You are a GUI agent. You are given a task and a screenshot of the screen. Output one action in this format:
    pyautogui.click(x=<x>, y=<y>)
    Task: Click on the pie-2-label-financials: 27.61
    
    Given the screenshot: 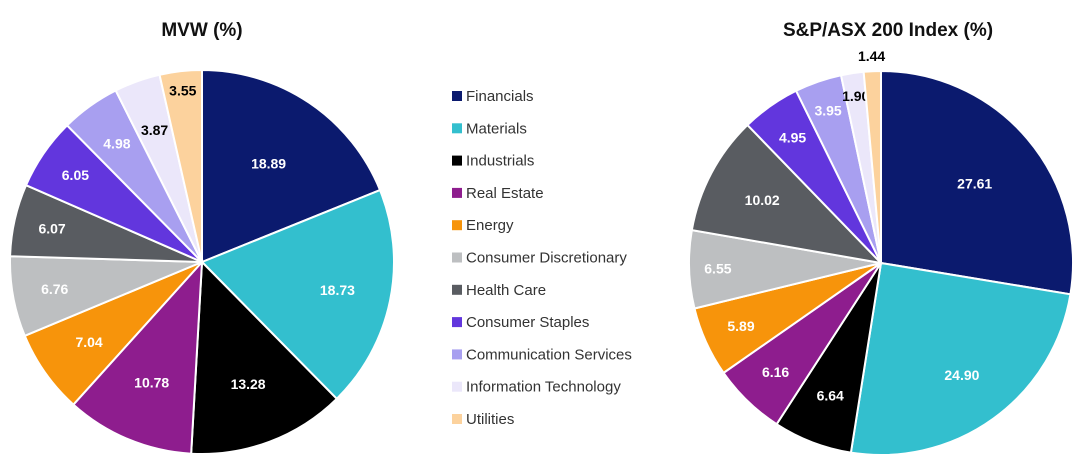 What is the action you would take?
    pyautogui.click(x=974, y=184)
    